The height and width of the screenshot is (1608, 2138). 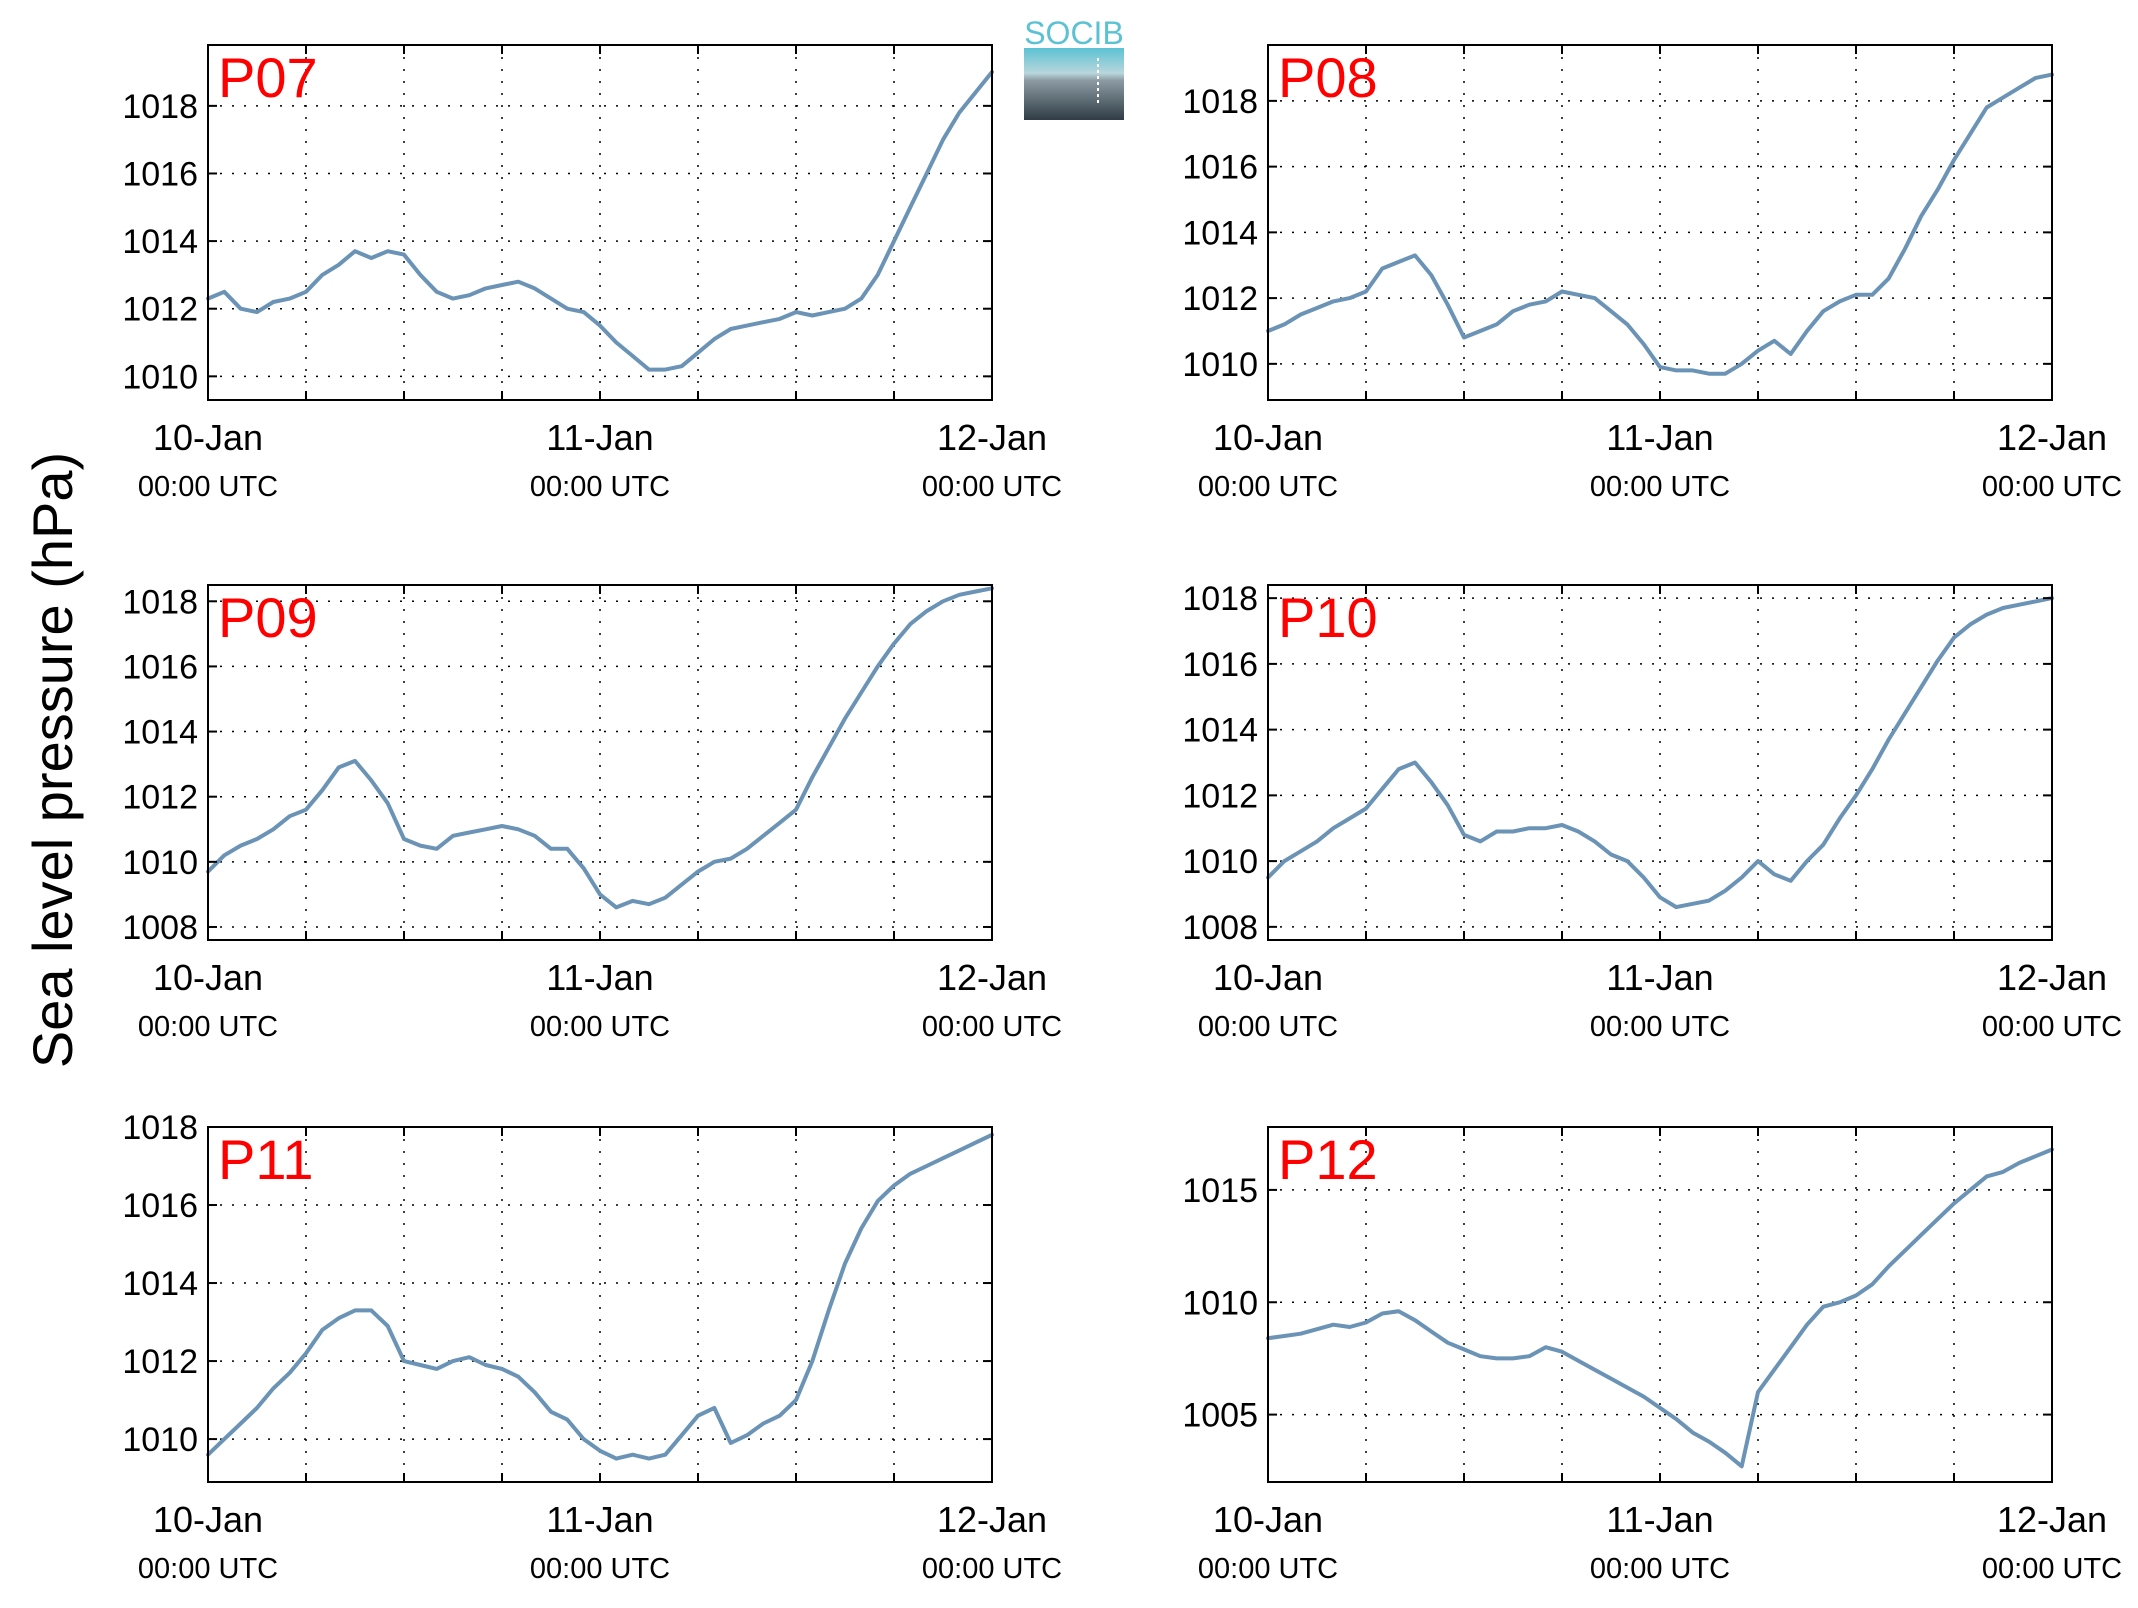 I want to click on panel-label: P12, so click(x=1328, y=1159).